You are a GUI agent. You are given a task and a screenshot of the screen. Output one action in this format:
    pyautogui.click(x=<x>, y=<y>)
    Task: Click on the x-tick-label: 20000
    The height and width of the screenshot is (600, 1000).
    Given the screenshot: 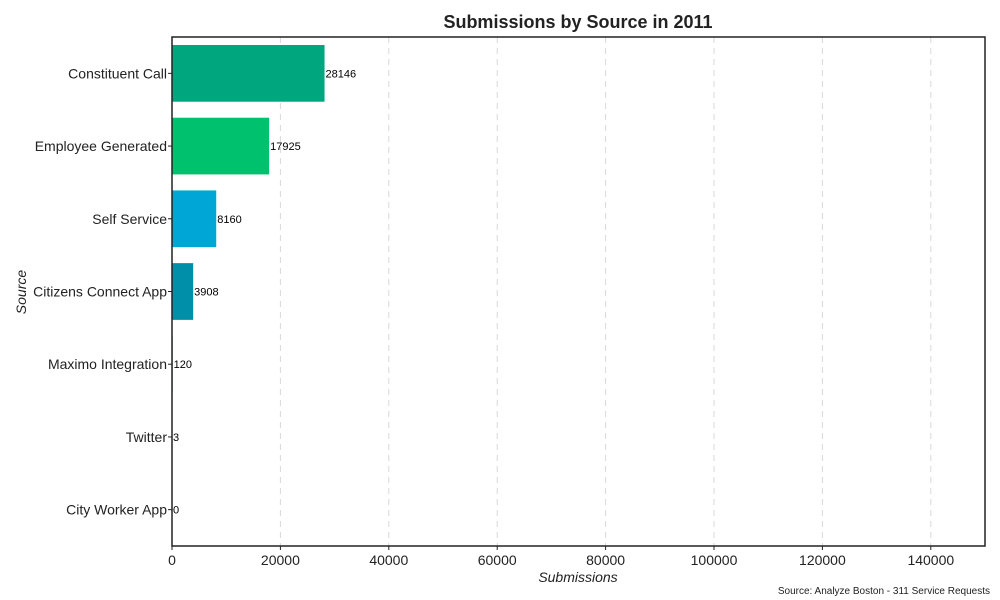 What is the action you would take?
    pyautogui.click(x=280, y=560)
    